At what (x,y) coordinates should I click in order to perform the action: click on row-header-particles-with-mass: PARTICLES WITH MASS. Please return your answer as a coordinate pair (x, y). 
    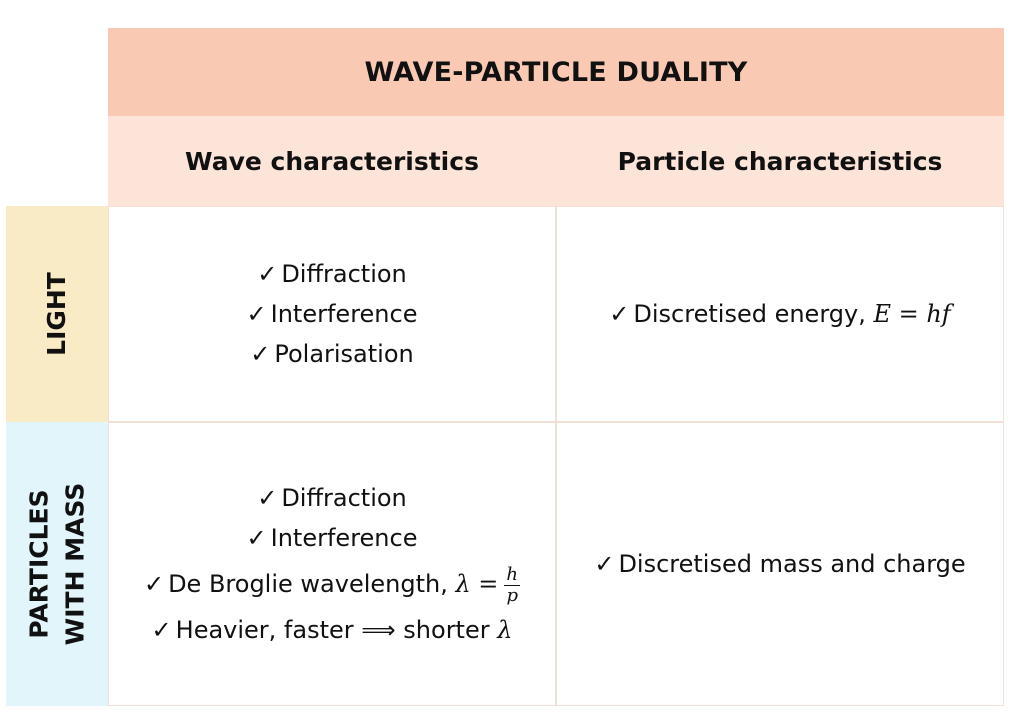
    Looking at the image, I should click on (57, 564).